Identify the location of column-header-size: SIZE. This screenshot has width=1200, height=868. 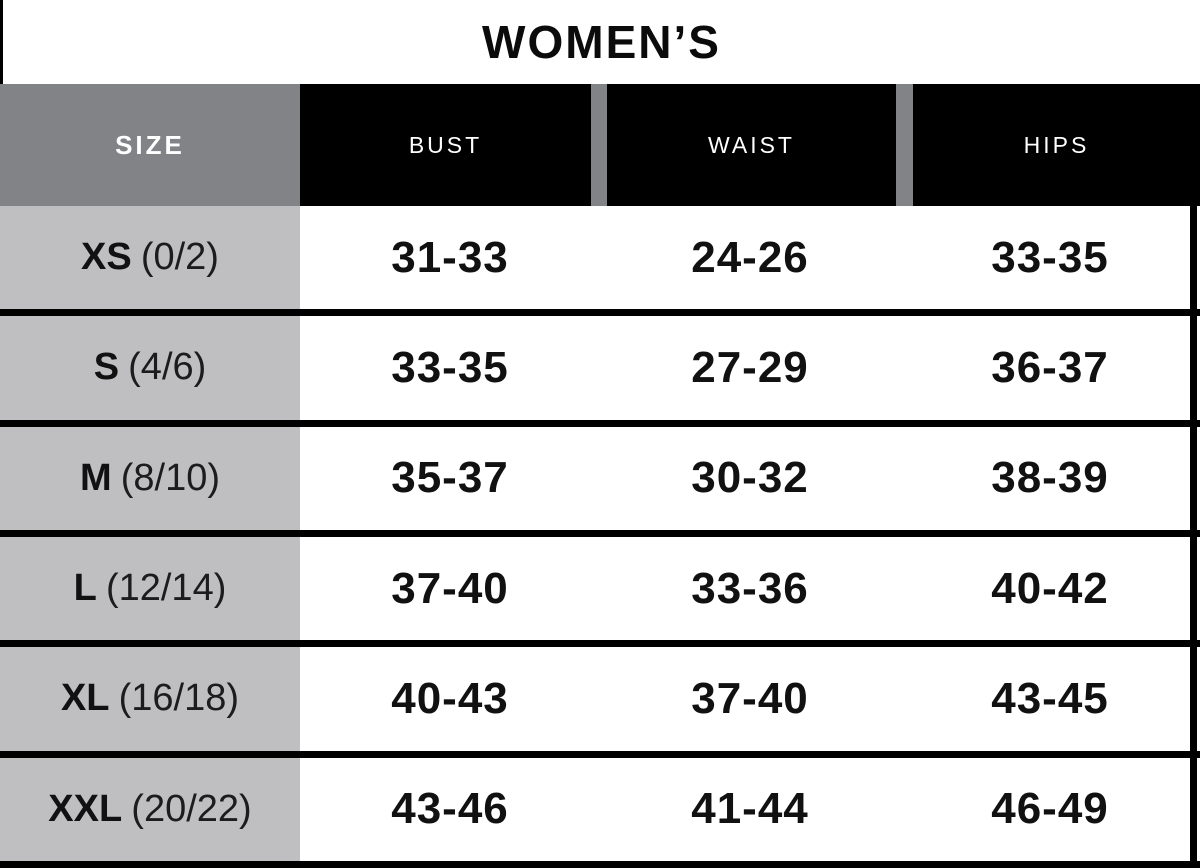
(150, 145).